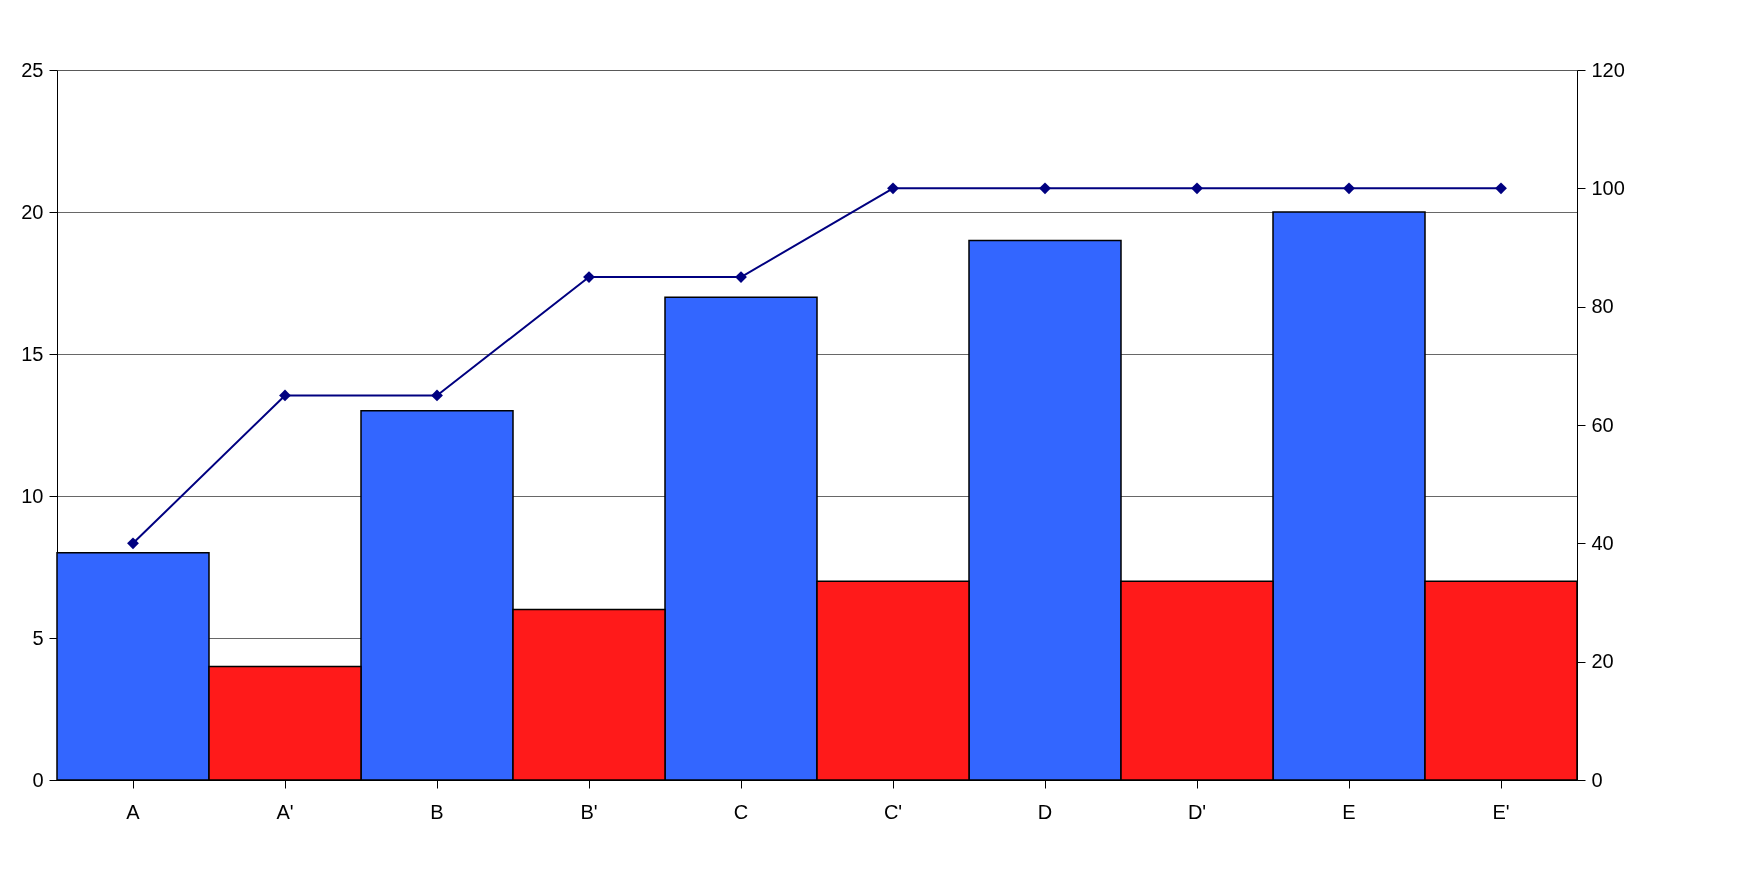 The width and height of the screenshot is (1762, 871). What do you see at coordinates (32, 353) in the screenshot?
I see `y-tick-label: 15` at bounding box center [32, 353].